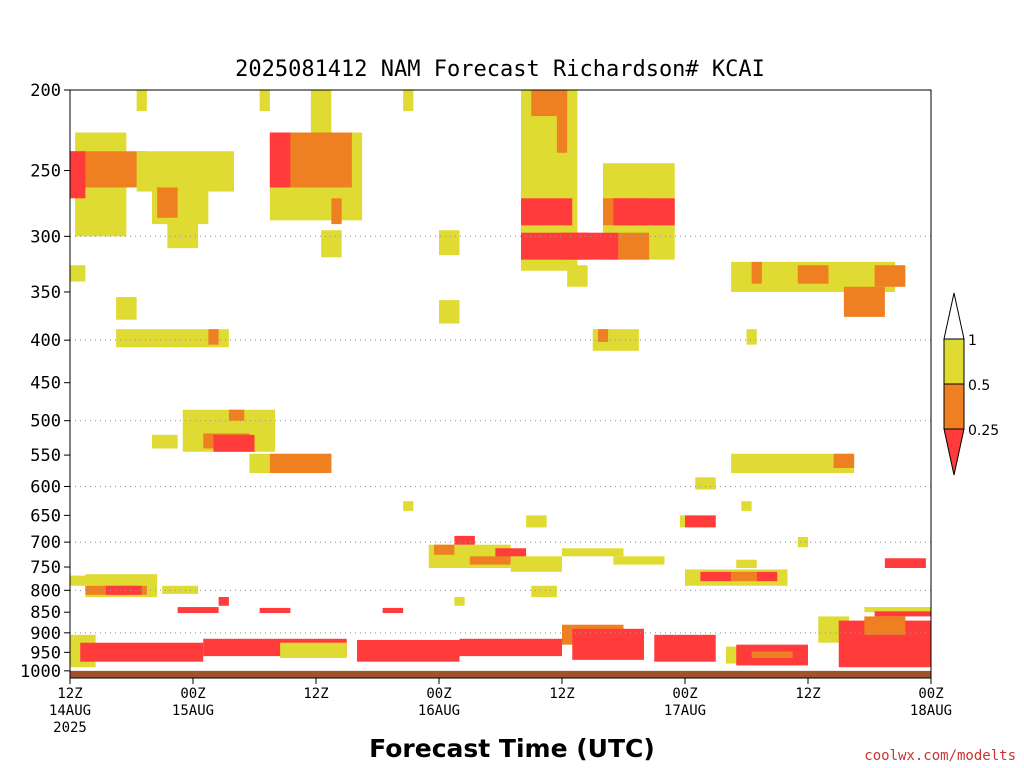 The height and width of the screenshot is (768, 1024). What do you see at coordinates (40, 672) in the screenshot?
I see `y-tick-label: 1000` at bounding box center [40, 672].